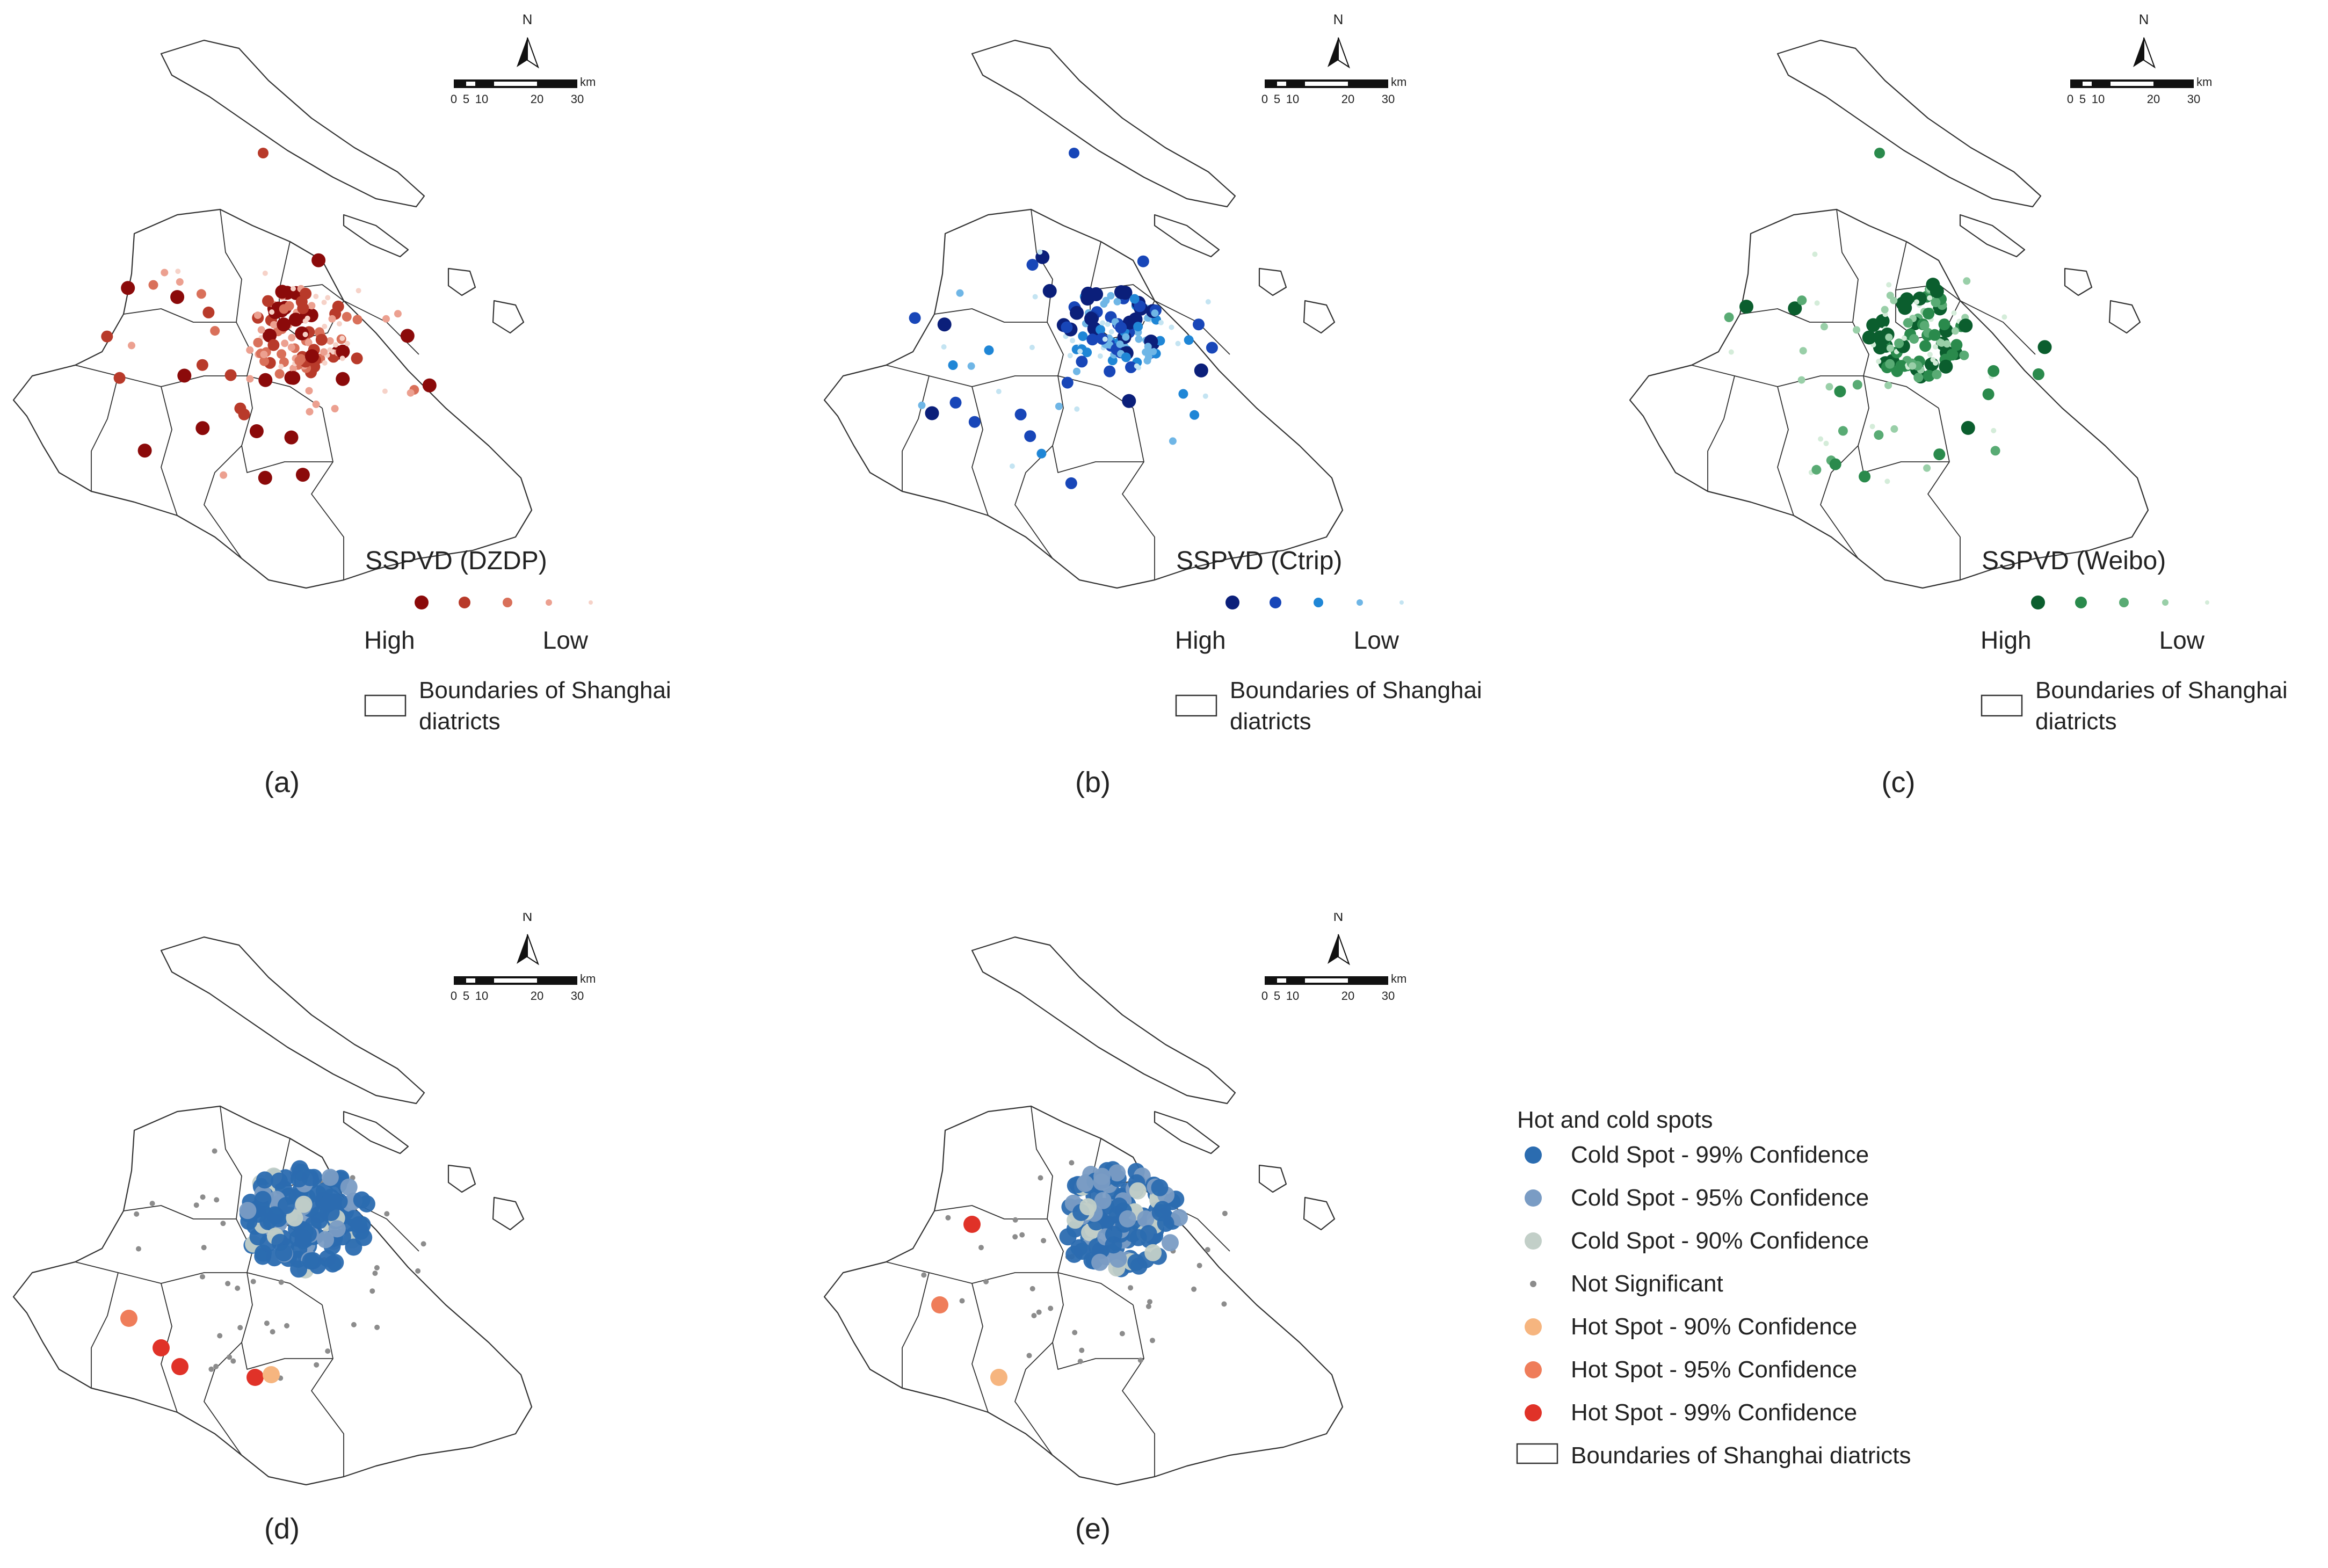 This screenshot has height=1568, width=2328. Describe the element at coordinates (282, 782) in the screenshot. I see `panel-label: (a)` at that location.